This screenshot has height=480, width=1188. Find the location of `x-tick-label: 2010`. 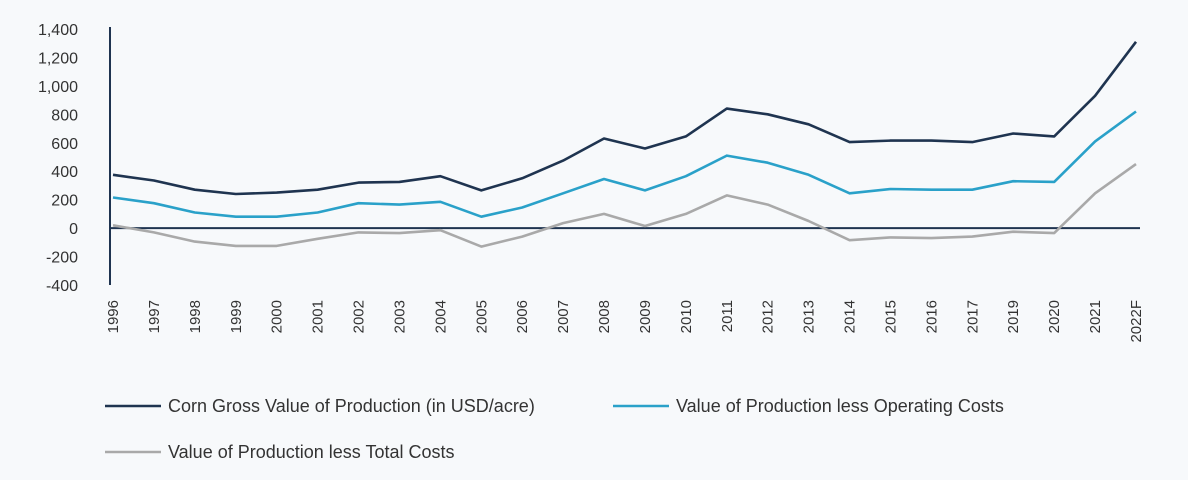

x-tick-label: 2010 is located at coordinates (686, 316).